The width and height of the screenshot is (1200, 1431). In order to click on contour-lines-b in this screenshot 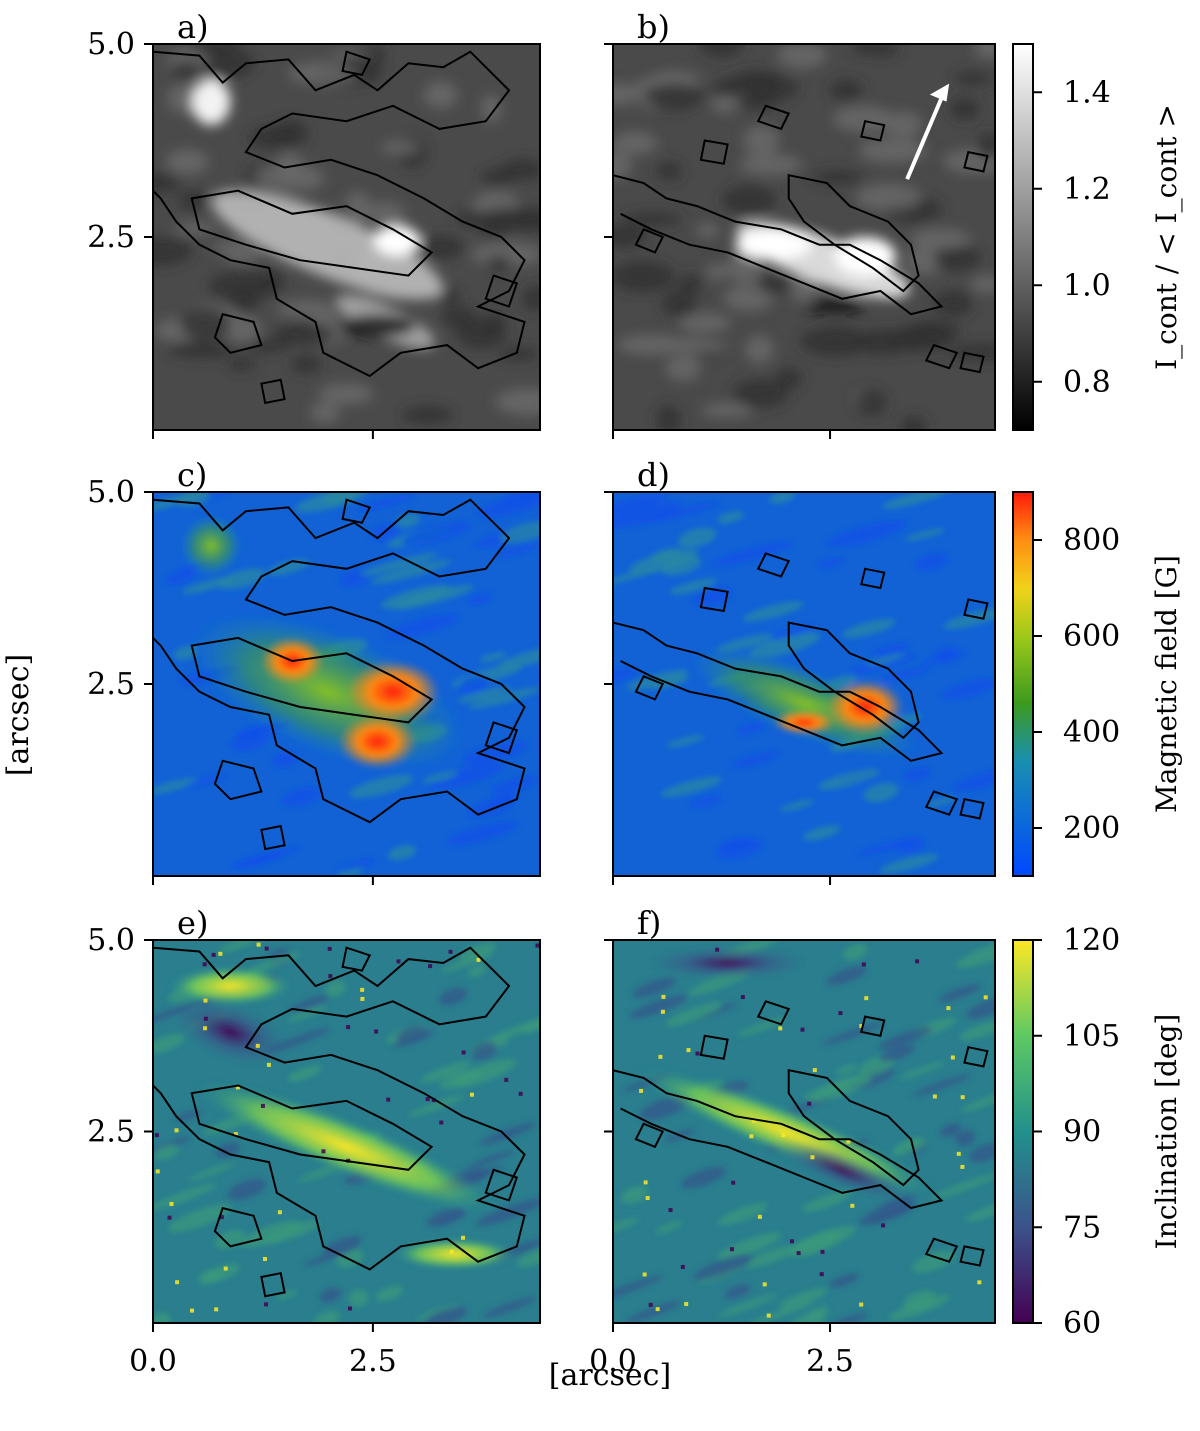, I will do `click(801, 239)`.